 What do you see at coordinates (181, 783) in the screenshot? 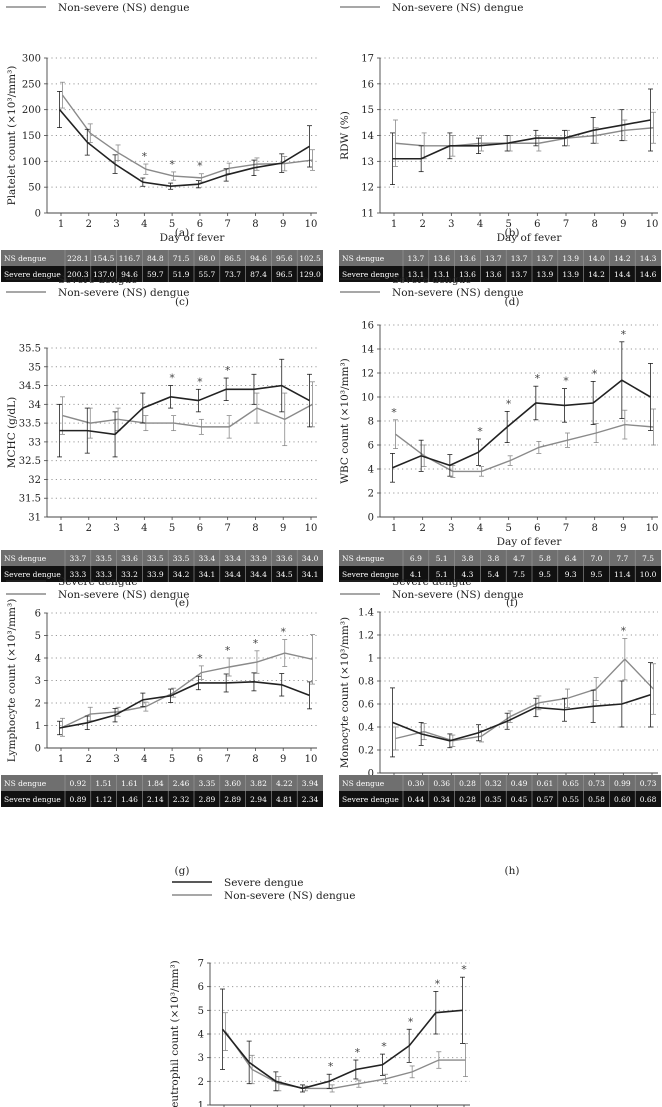
I see `table-cell: 2.46` at bounding box center [181, 783].